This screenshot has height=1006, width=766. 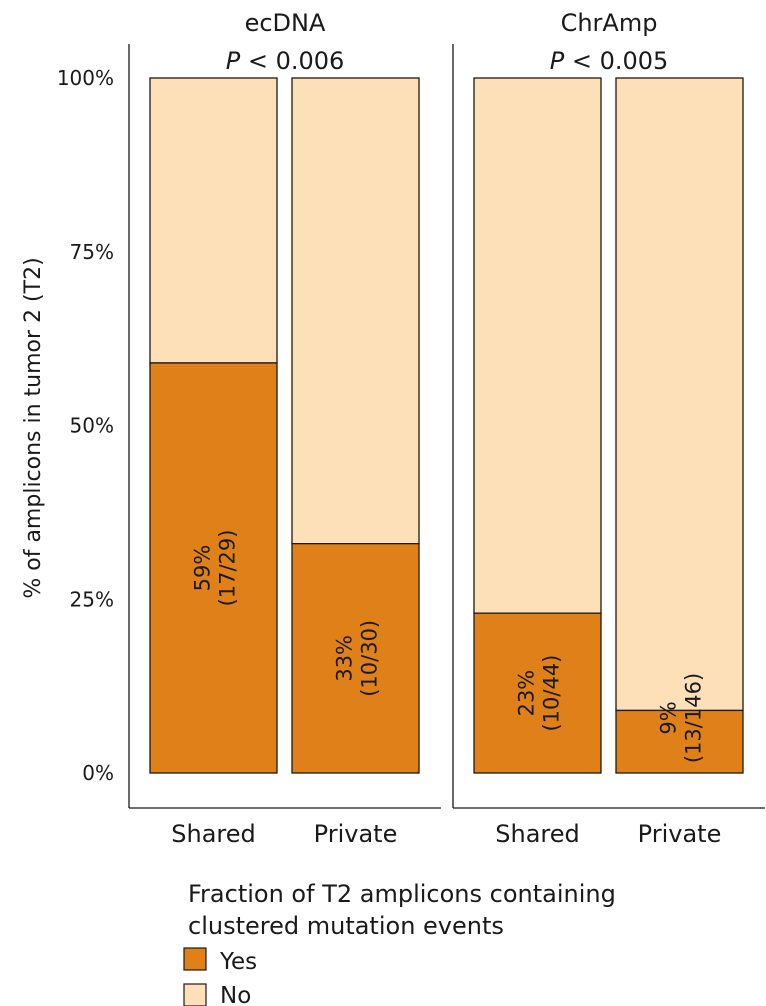 What do you see at coordinates (238, 962) in the screenshot?
I see `legend-label-yes: Yes` at bounding box center [238, 962].